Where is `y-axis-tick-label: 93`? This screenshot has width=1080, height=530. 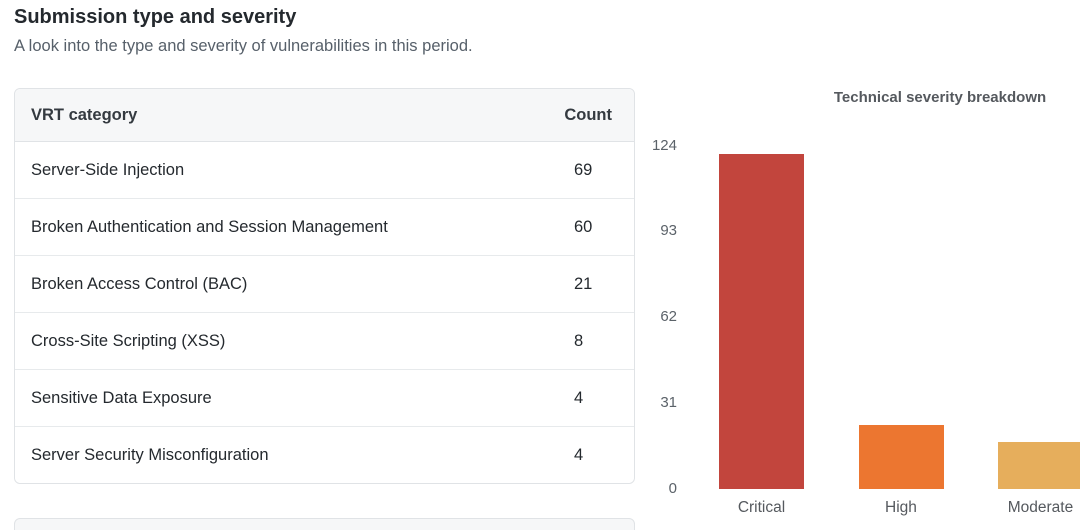 y-axis-tick-label: 93 is located at coordinates (668, 231).